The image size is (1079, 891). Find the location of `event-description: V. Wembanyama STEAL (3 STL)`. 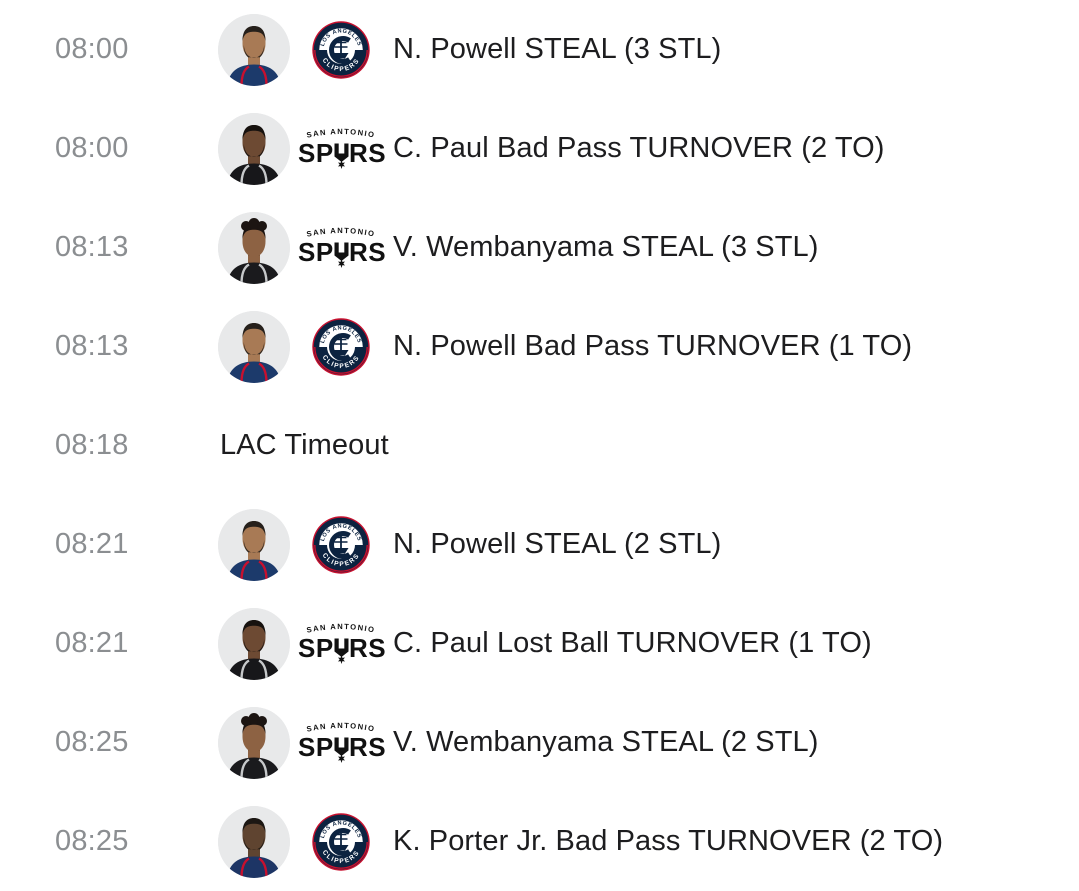

event-description: V. Wembanyama STEAL (3 STL) is located at coordinates (606, 247).